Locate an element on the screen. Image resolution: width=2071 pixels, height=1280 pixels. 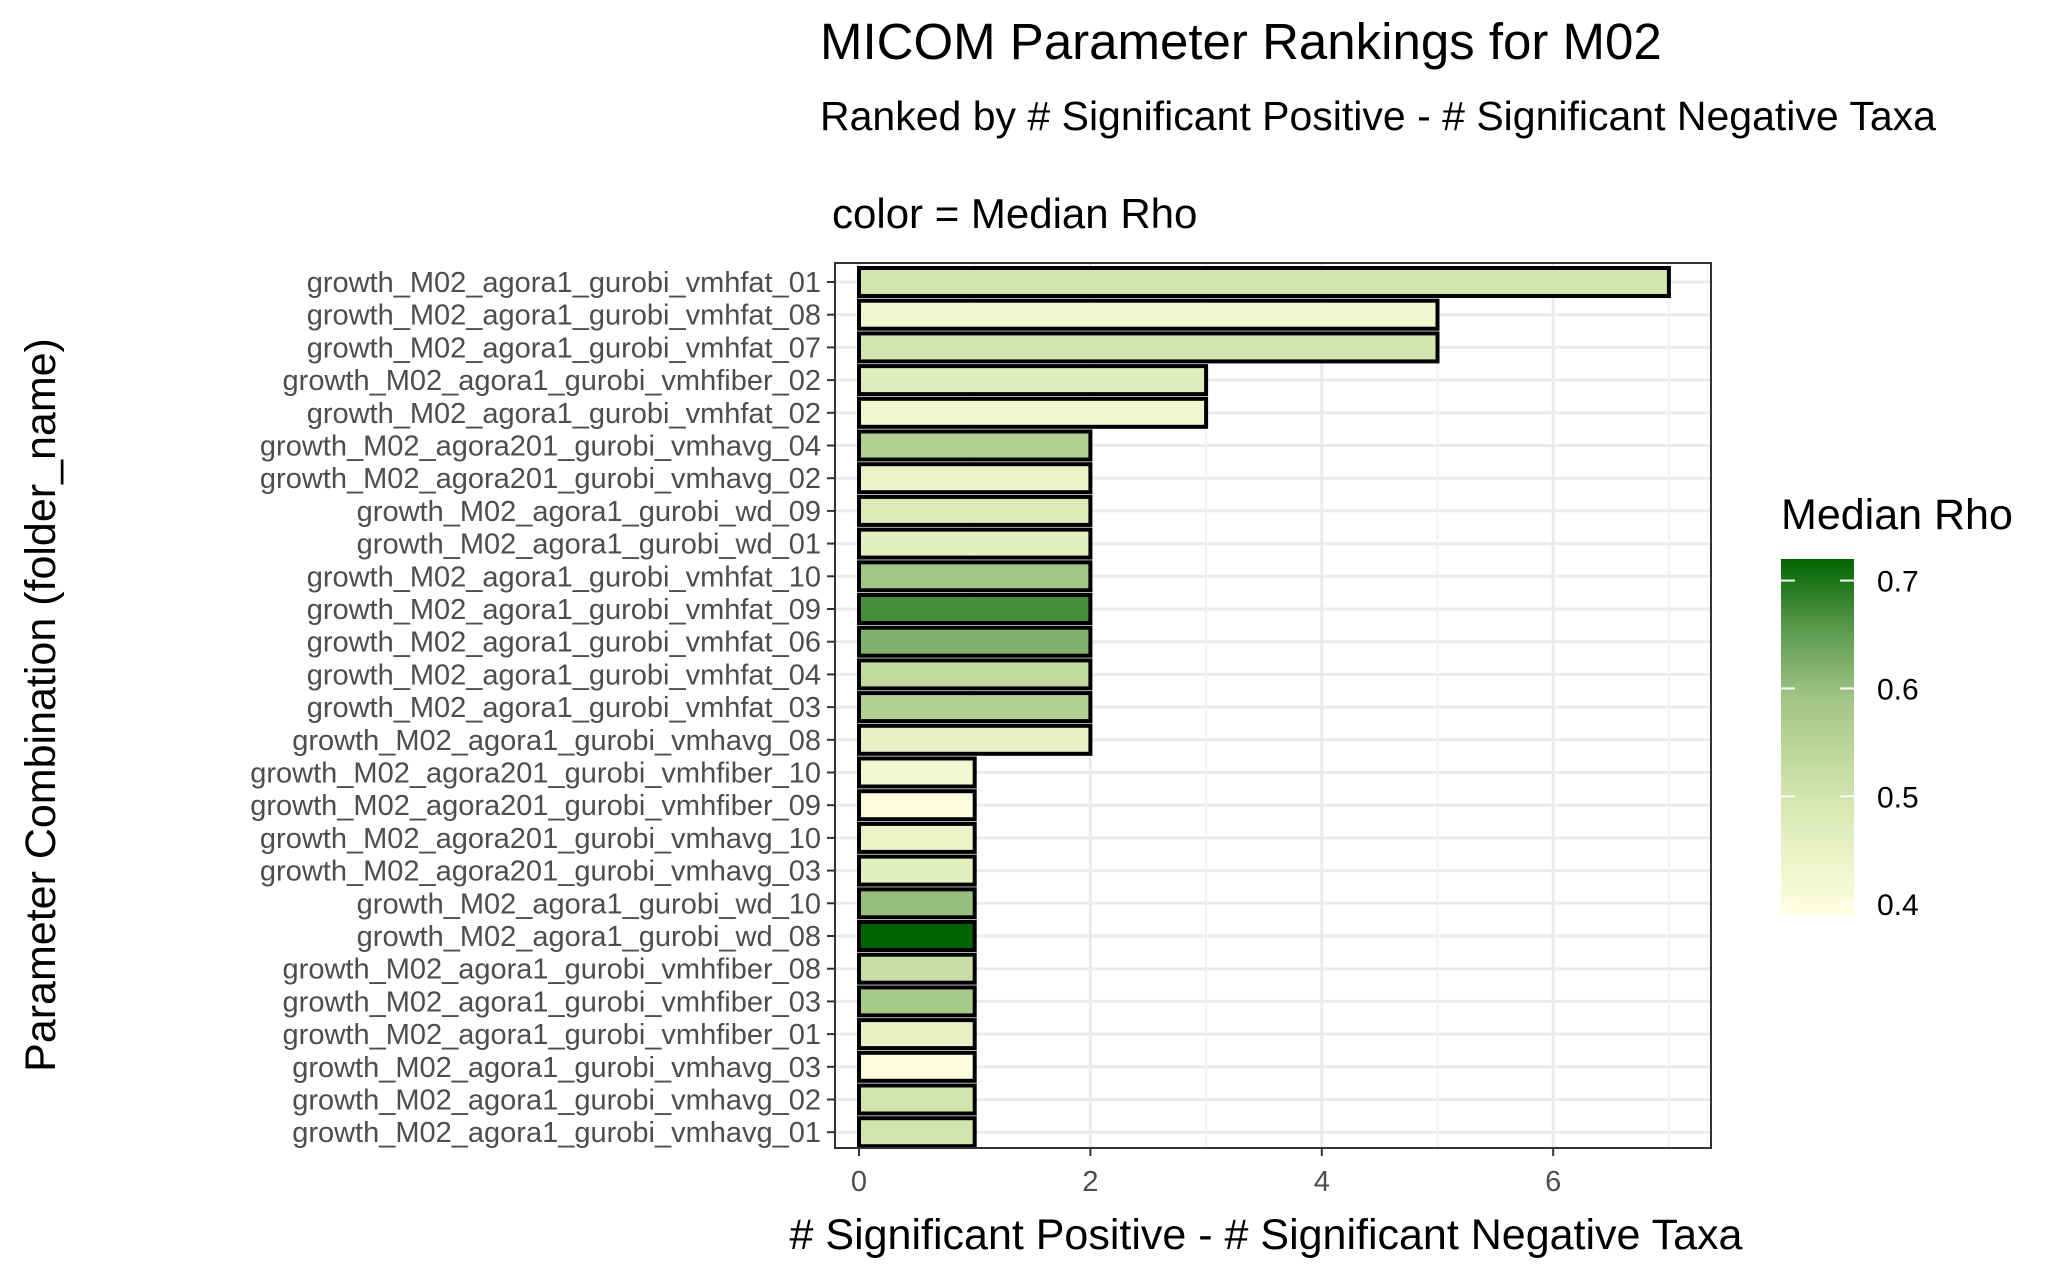
y-tick-label: growth_M02_agora1_gurobi_vmhavg_02 is located at coordinates (556, 1101).